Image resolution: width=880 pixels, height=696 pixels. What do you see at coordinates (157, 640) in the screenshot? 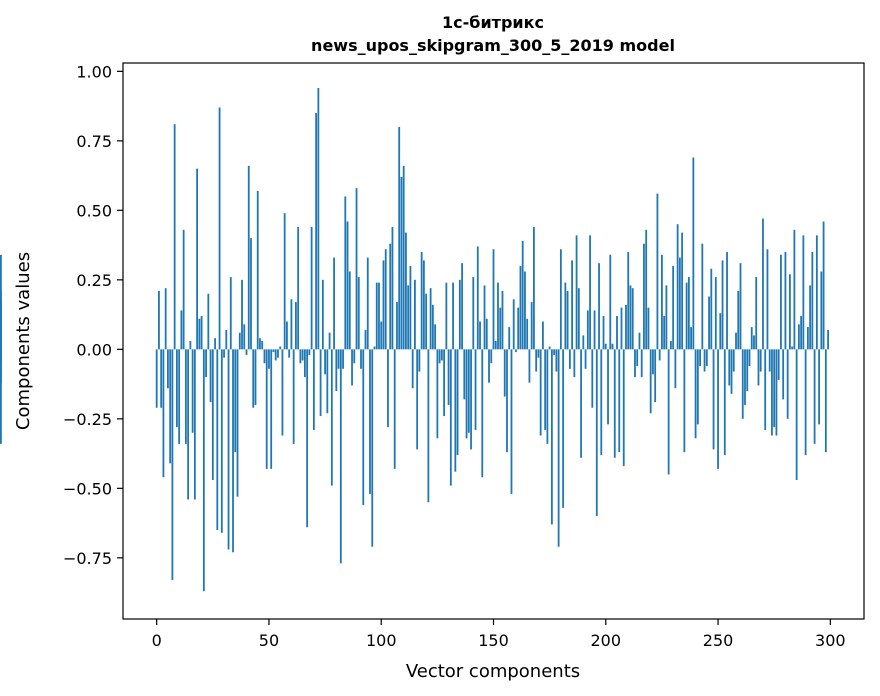
I see `x-tick-label: 0` at bounding box center [157, 640].